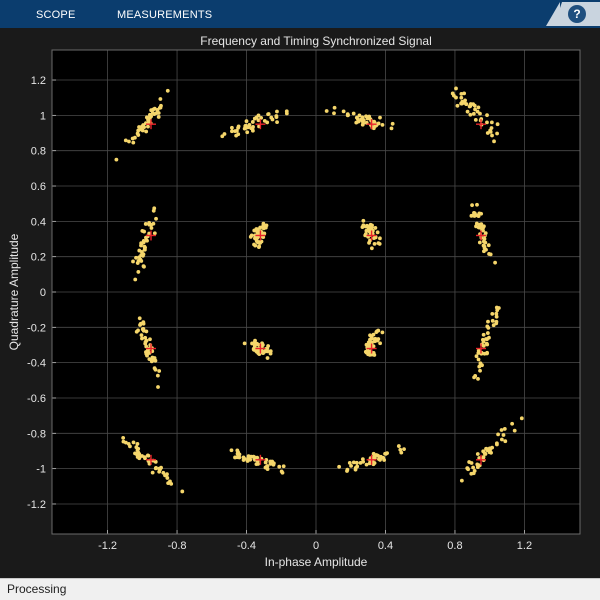  Describe the element at coordinates (38, 258) in the screenshot. I see `y-tick-label: 0.2` at that location.